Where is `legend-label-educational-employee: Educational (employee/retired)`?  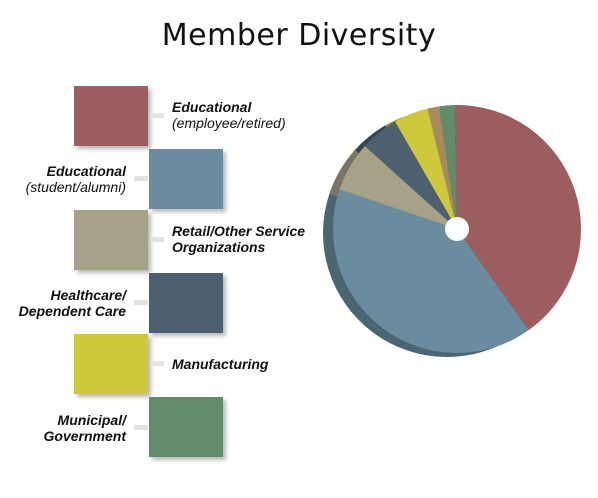
legend-label-educational-employee: Educational (employee/retired) is located at coordinates (229, 115).